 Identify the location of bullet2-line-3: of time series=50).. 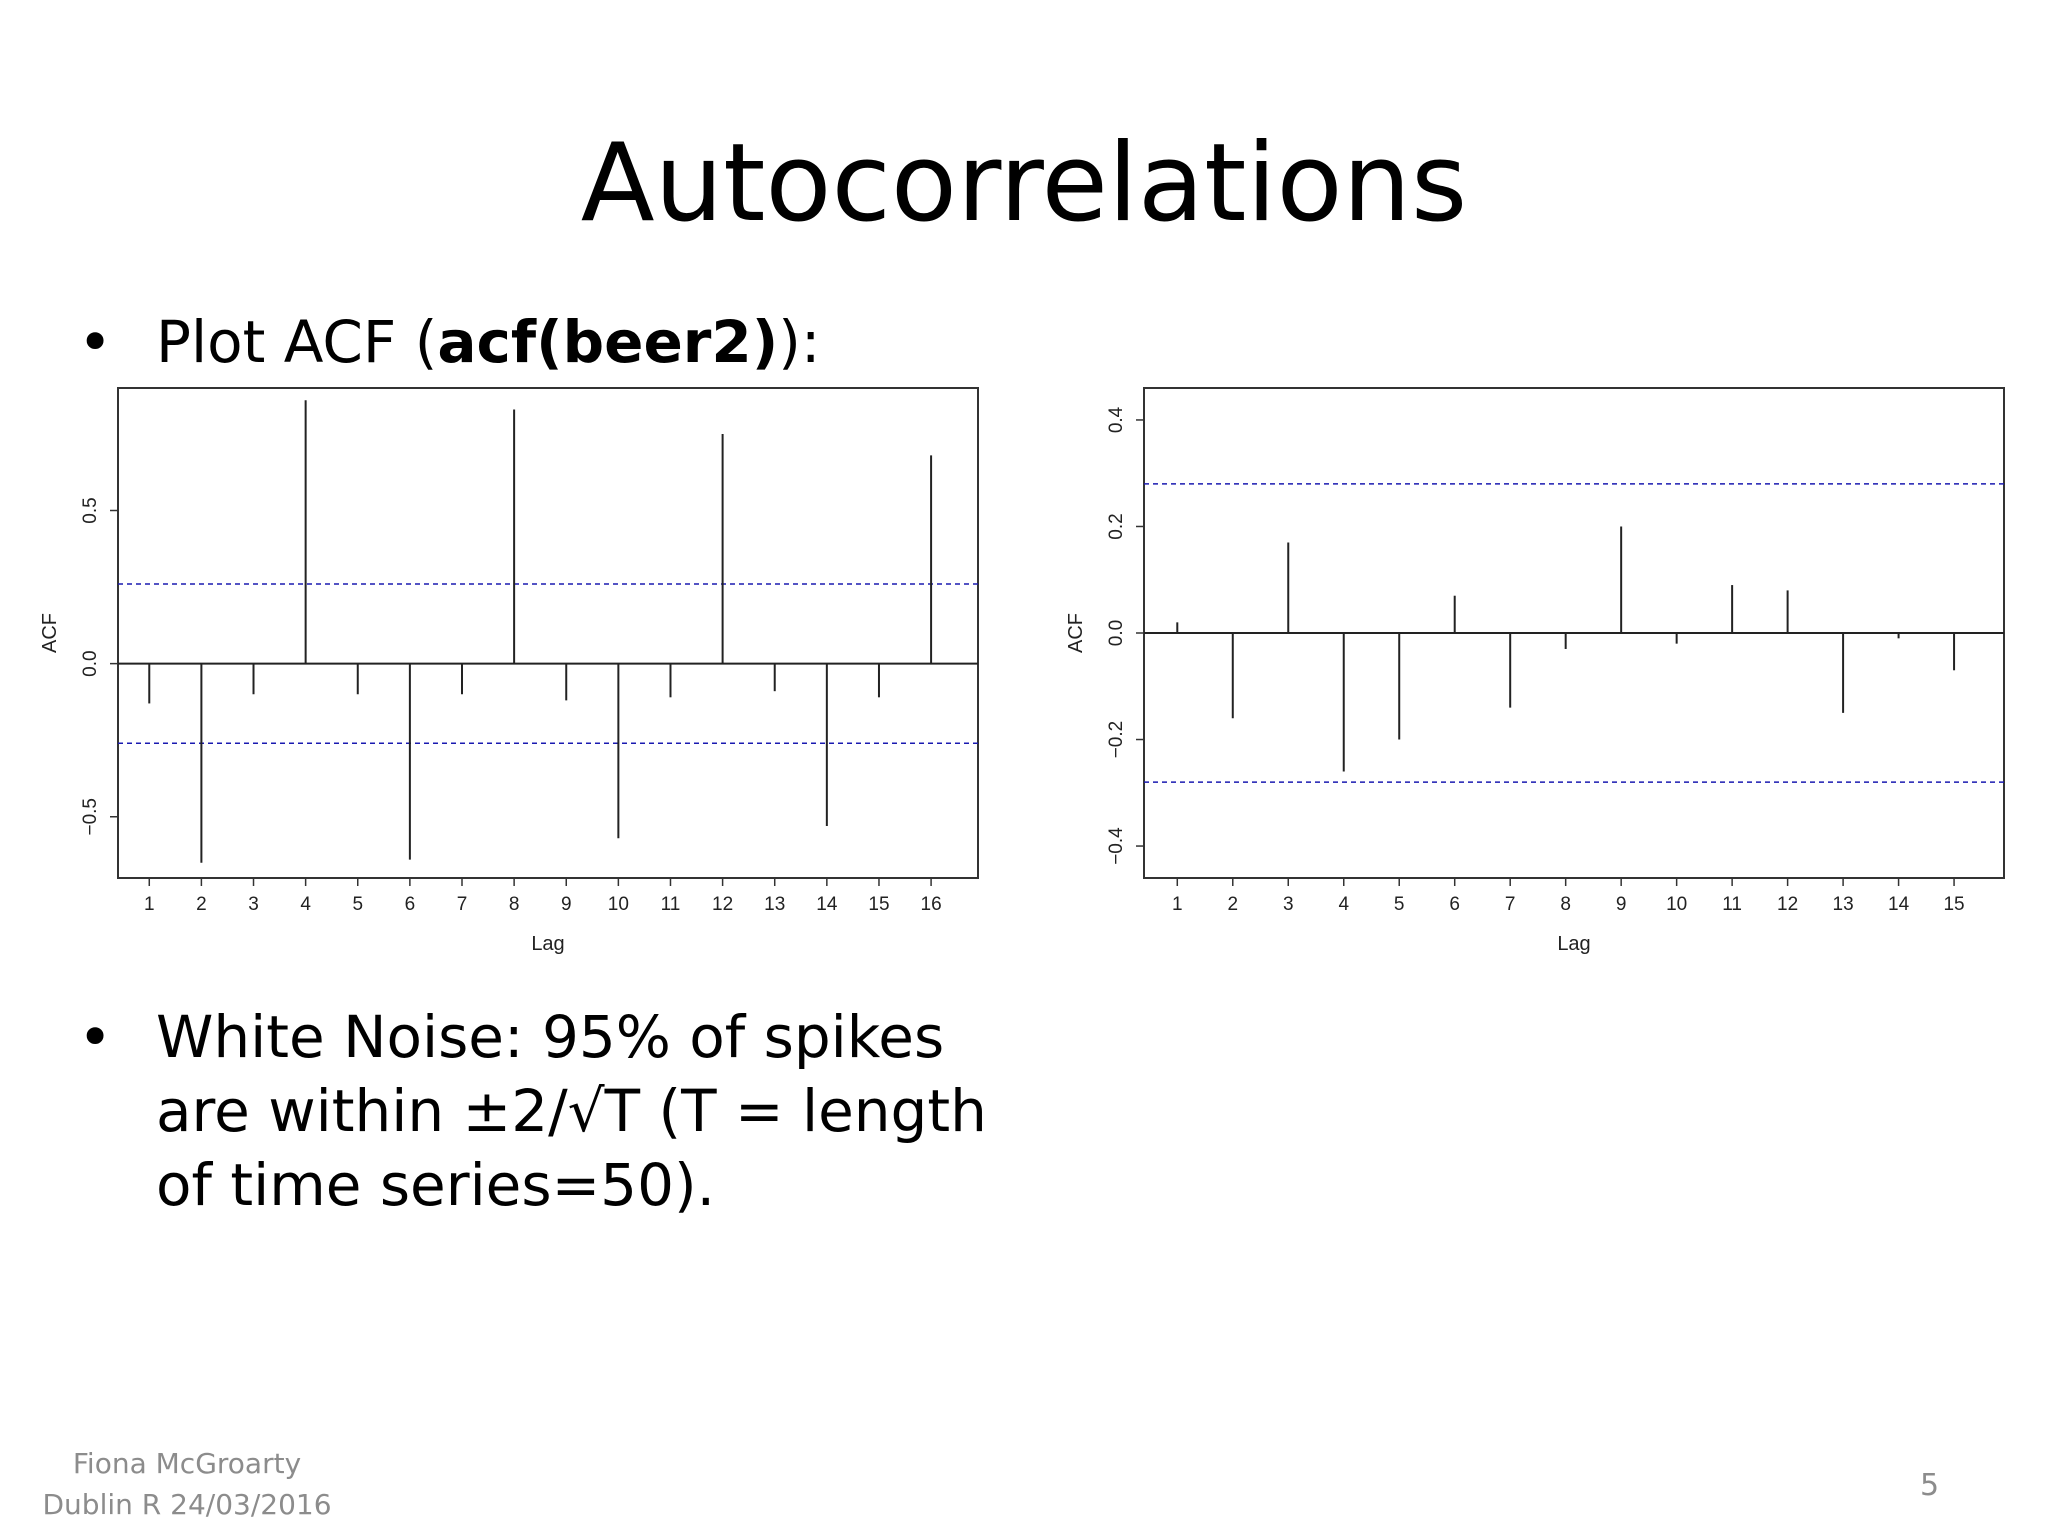
(436, 1185).